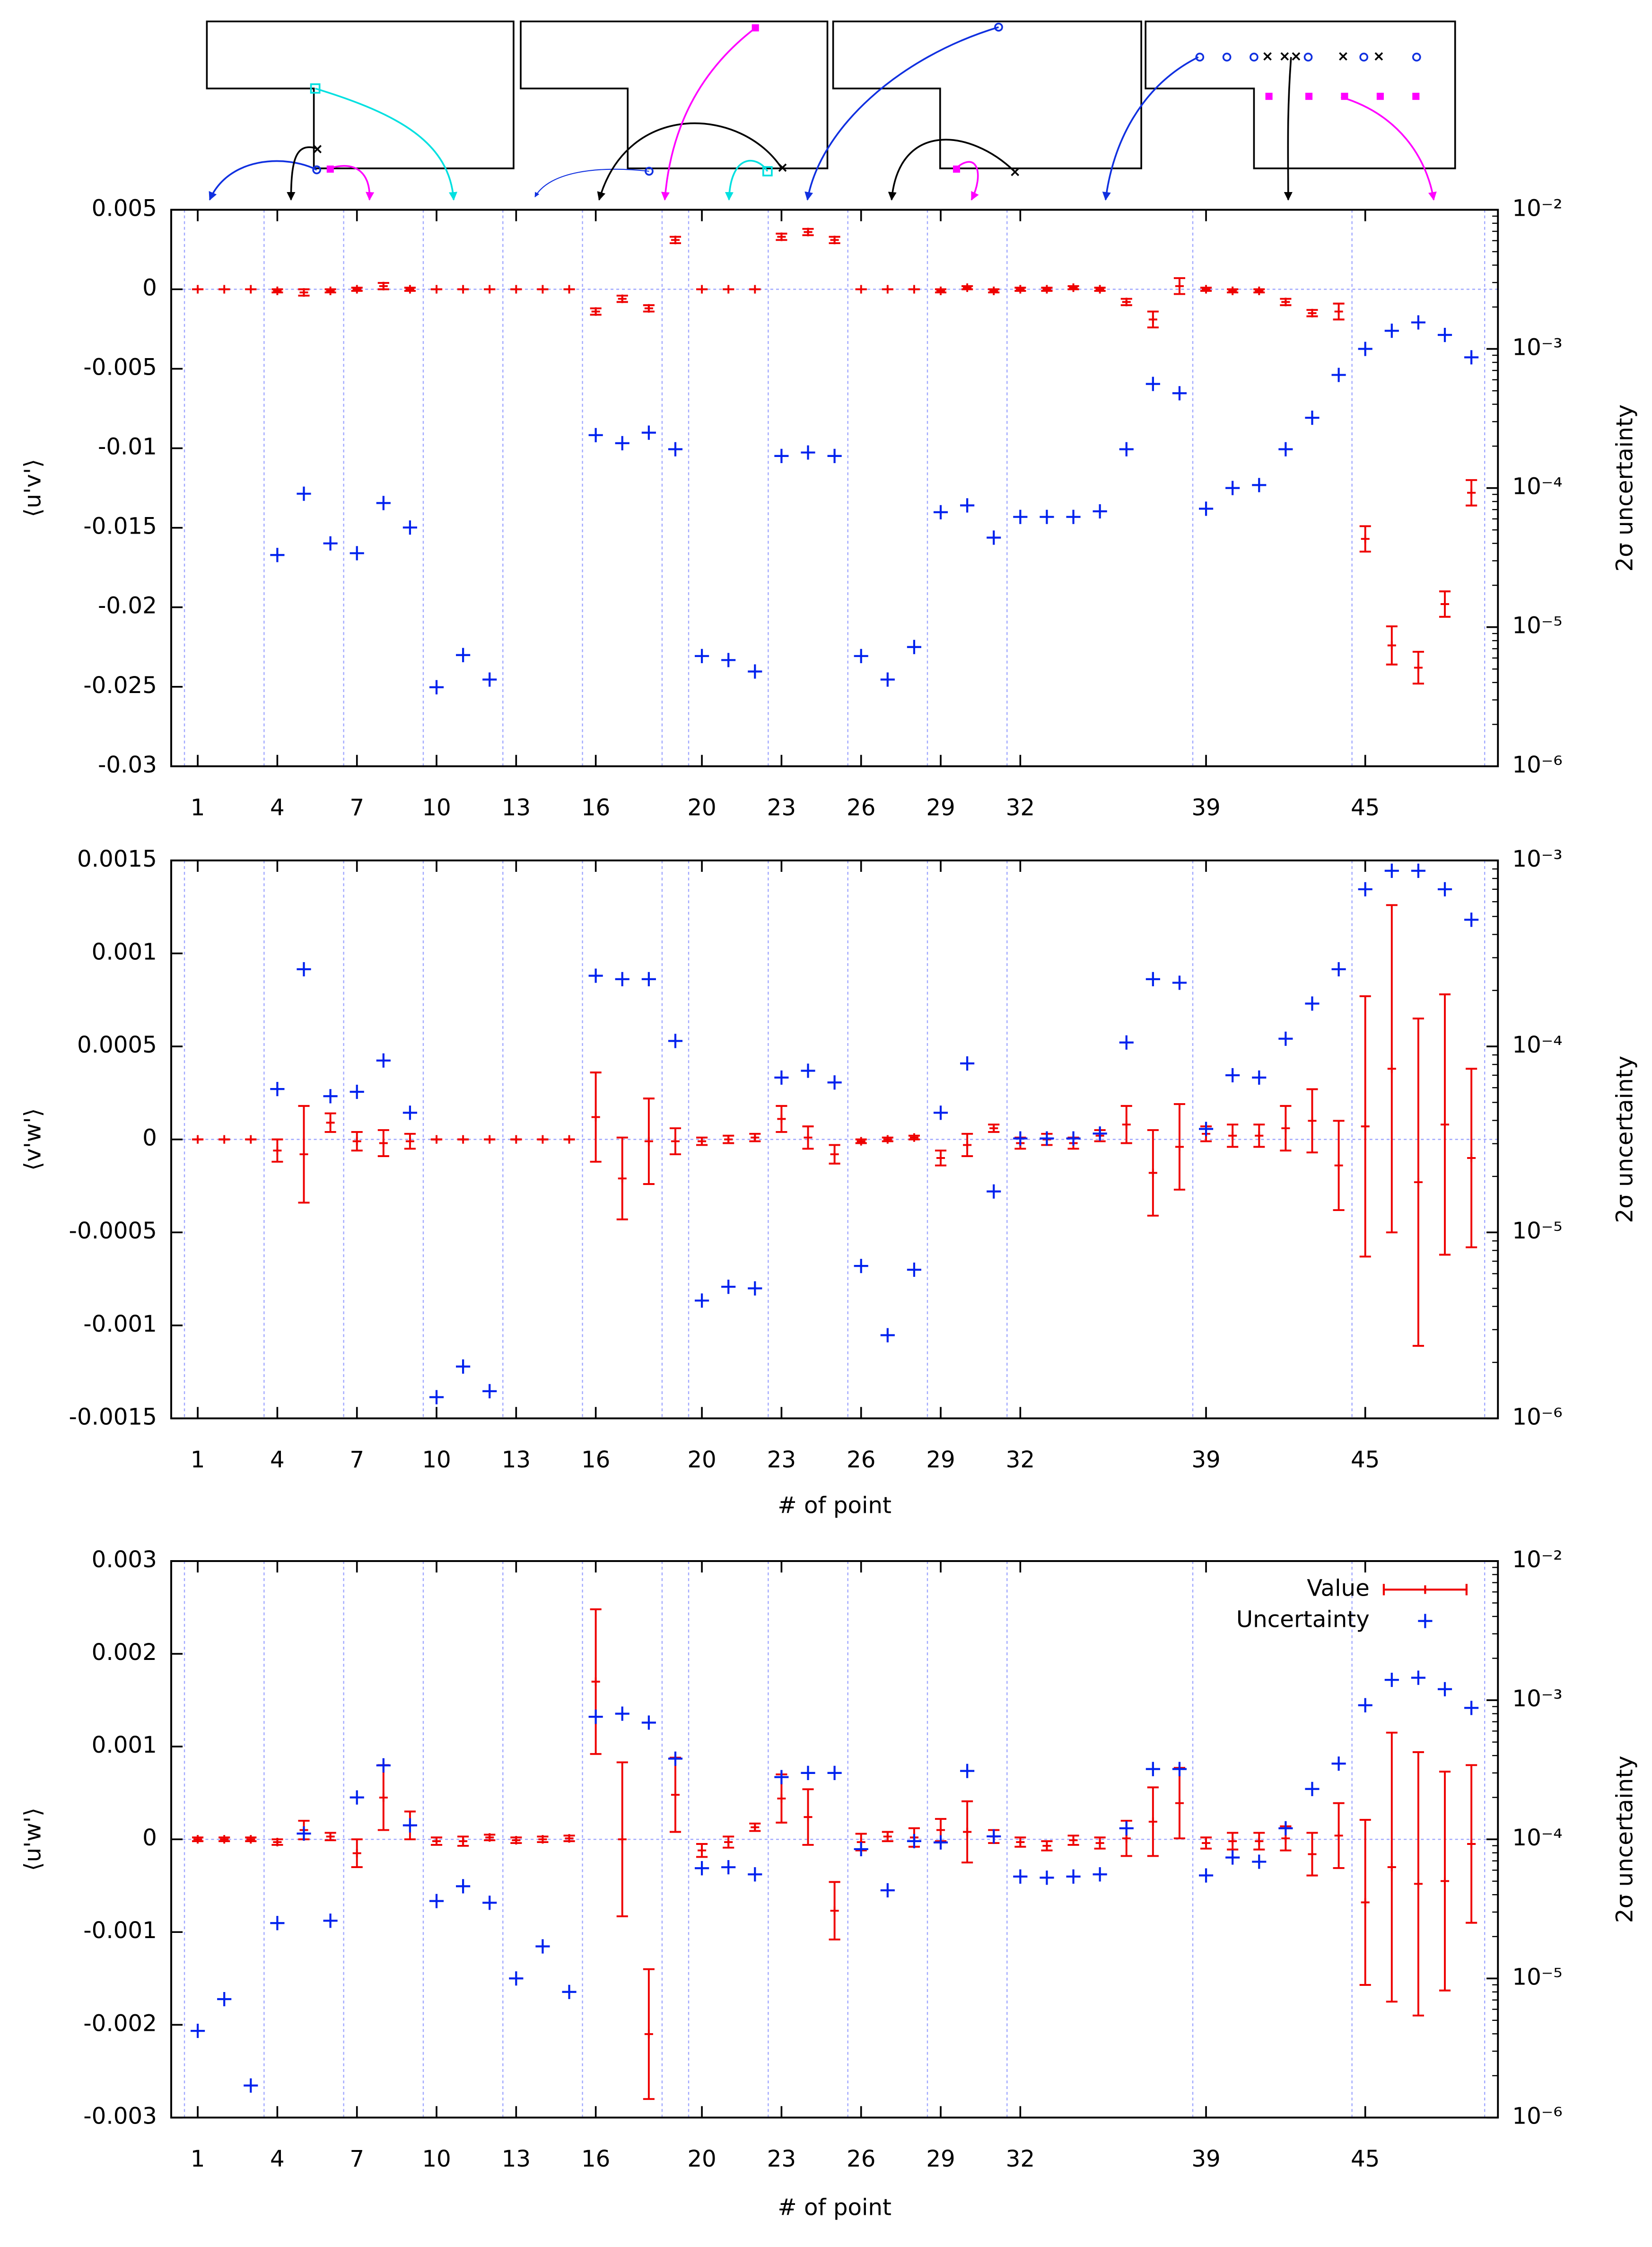  What do you see at coordinates (436, 807) in the screenshot?
I see `x-tick-label: 10` at bounding box center [436, 807].